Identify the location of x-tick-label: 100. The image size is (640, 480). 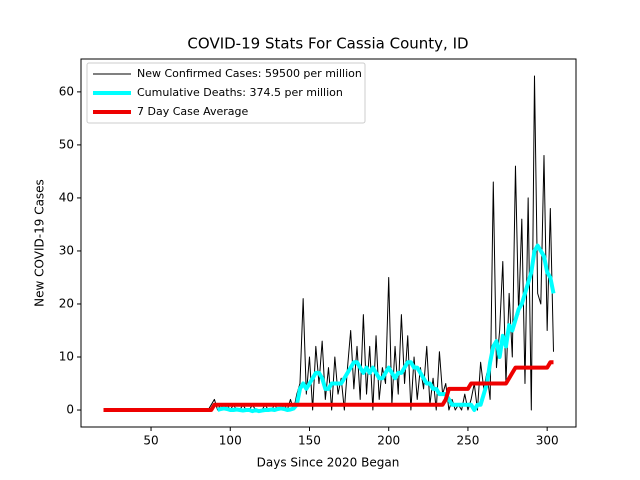
(230, 441).